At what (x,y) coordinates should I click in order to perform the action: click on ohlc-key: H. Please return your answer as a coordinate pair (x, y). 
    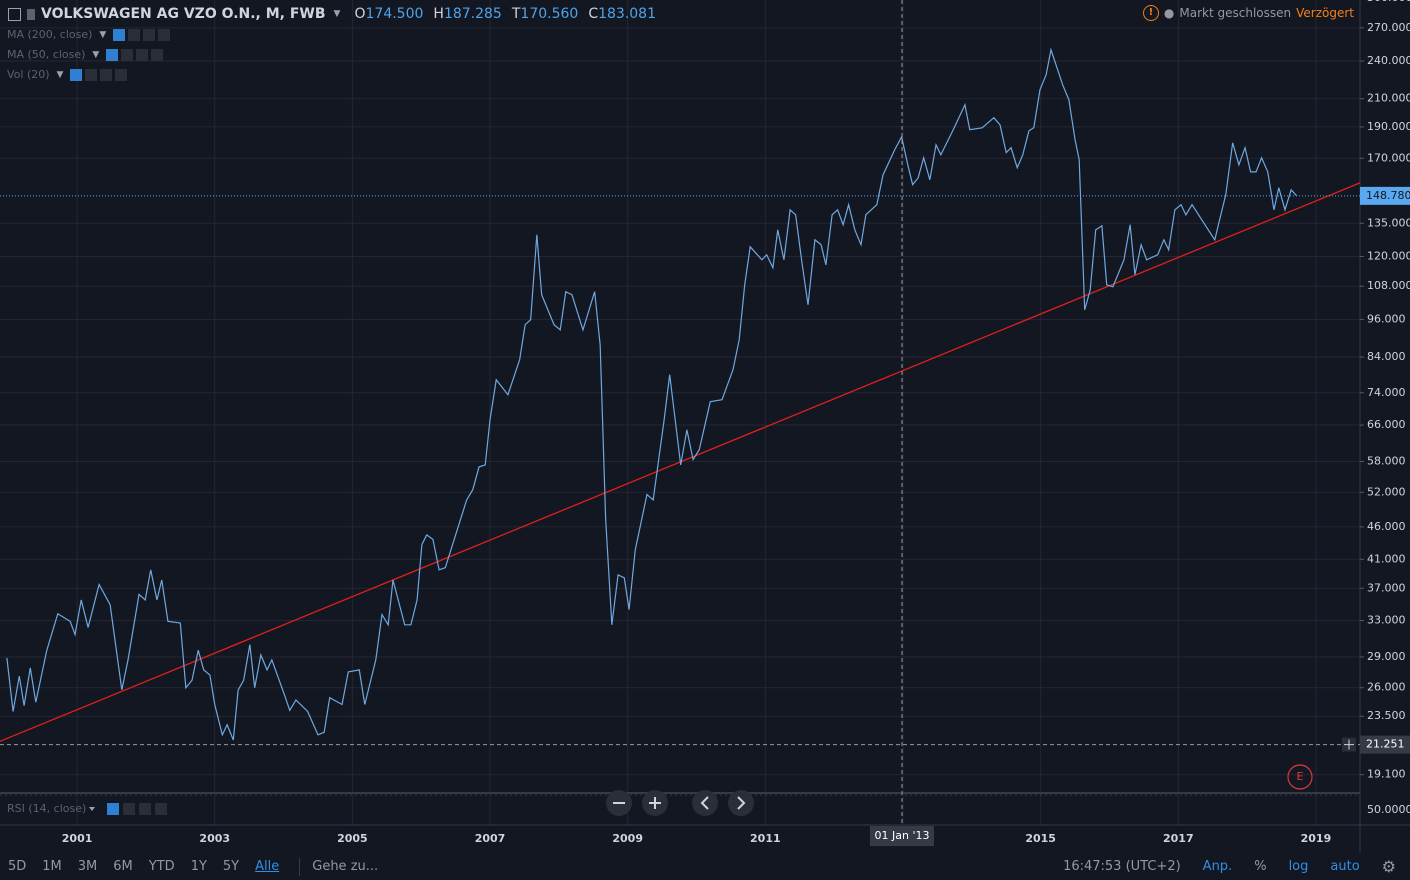
    Looking at the image, I should click on (438, 14).